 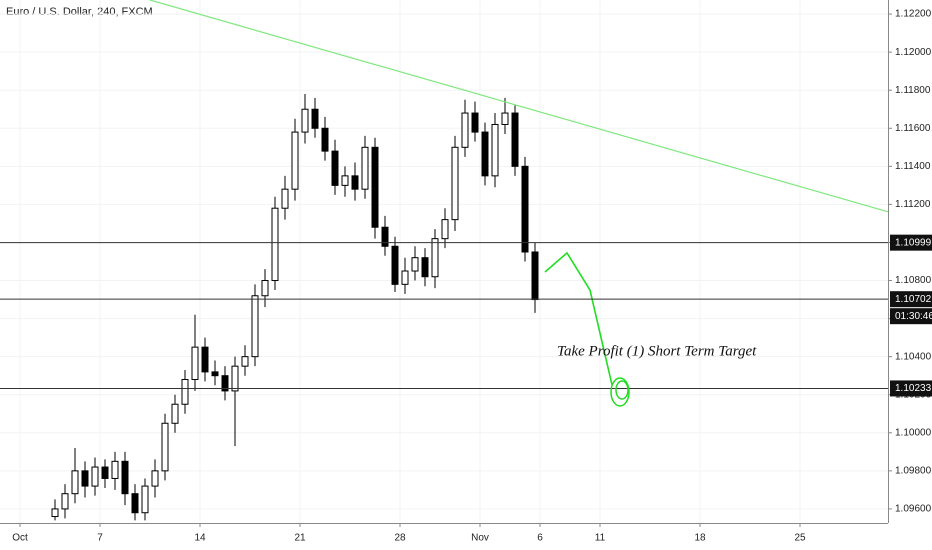 I want to click on y-tick-label: 1.11800, so click(x=913, y=90).